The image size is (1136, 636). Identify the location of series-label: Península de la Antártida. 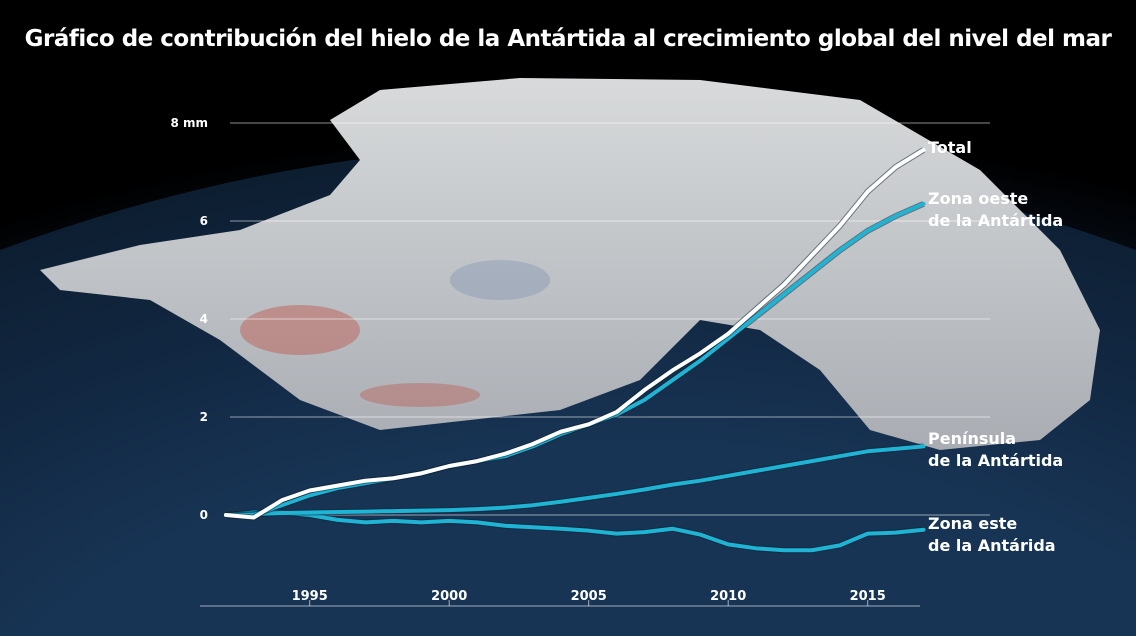
(996, 449).